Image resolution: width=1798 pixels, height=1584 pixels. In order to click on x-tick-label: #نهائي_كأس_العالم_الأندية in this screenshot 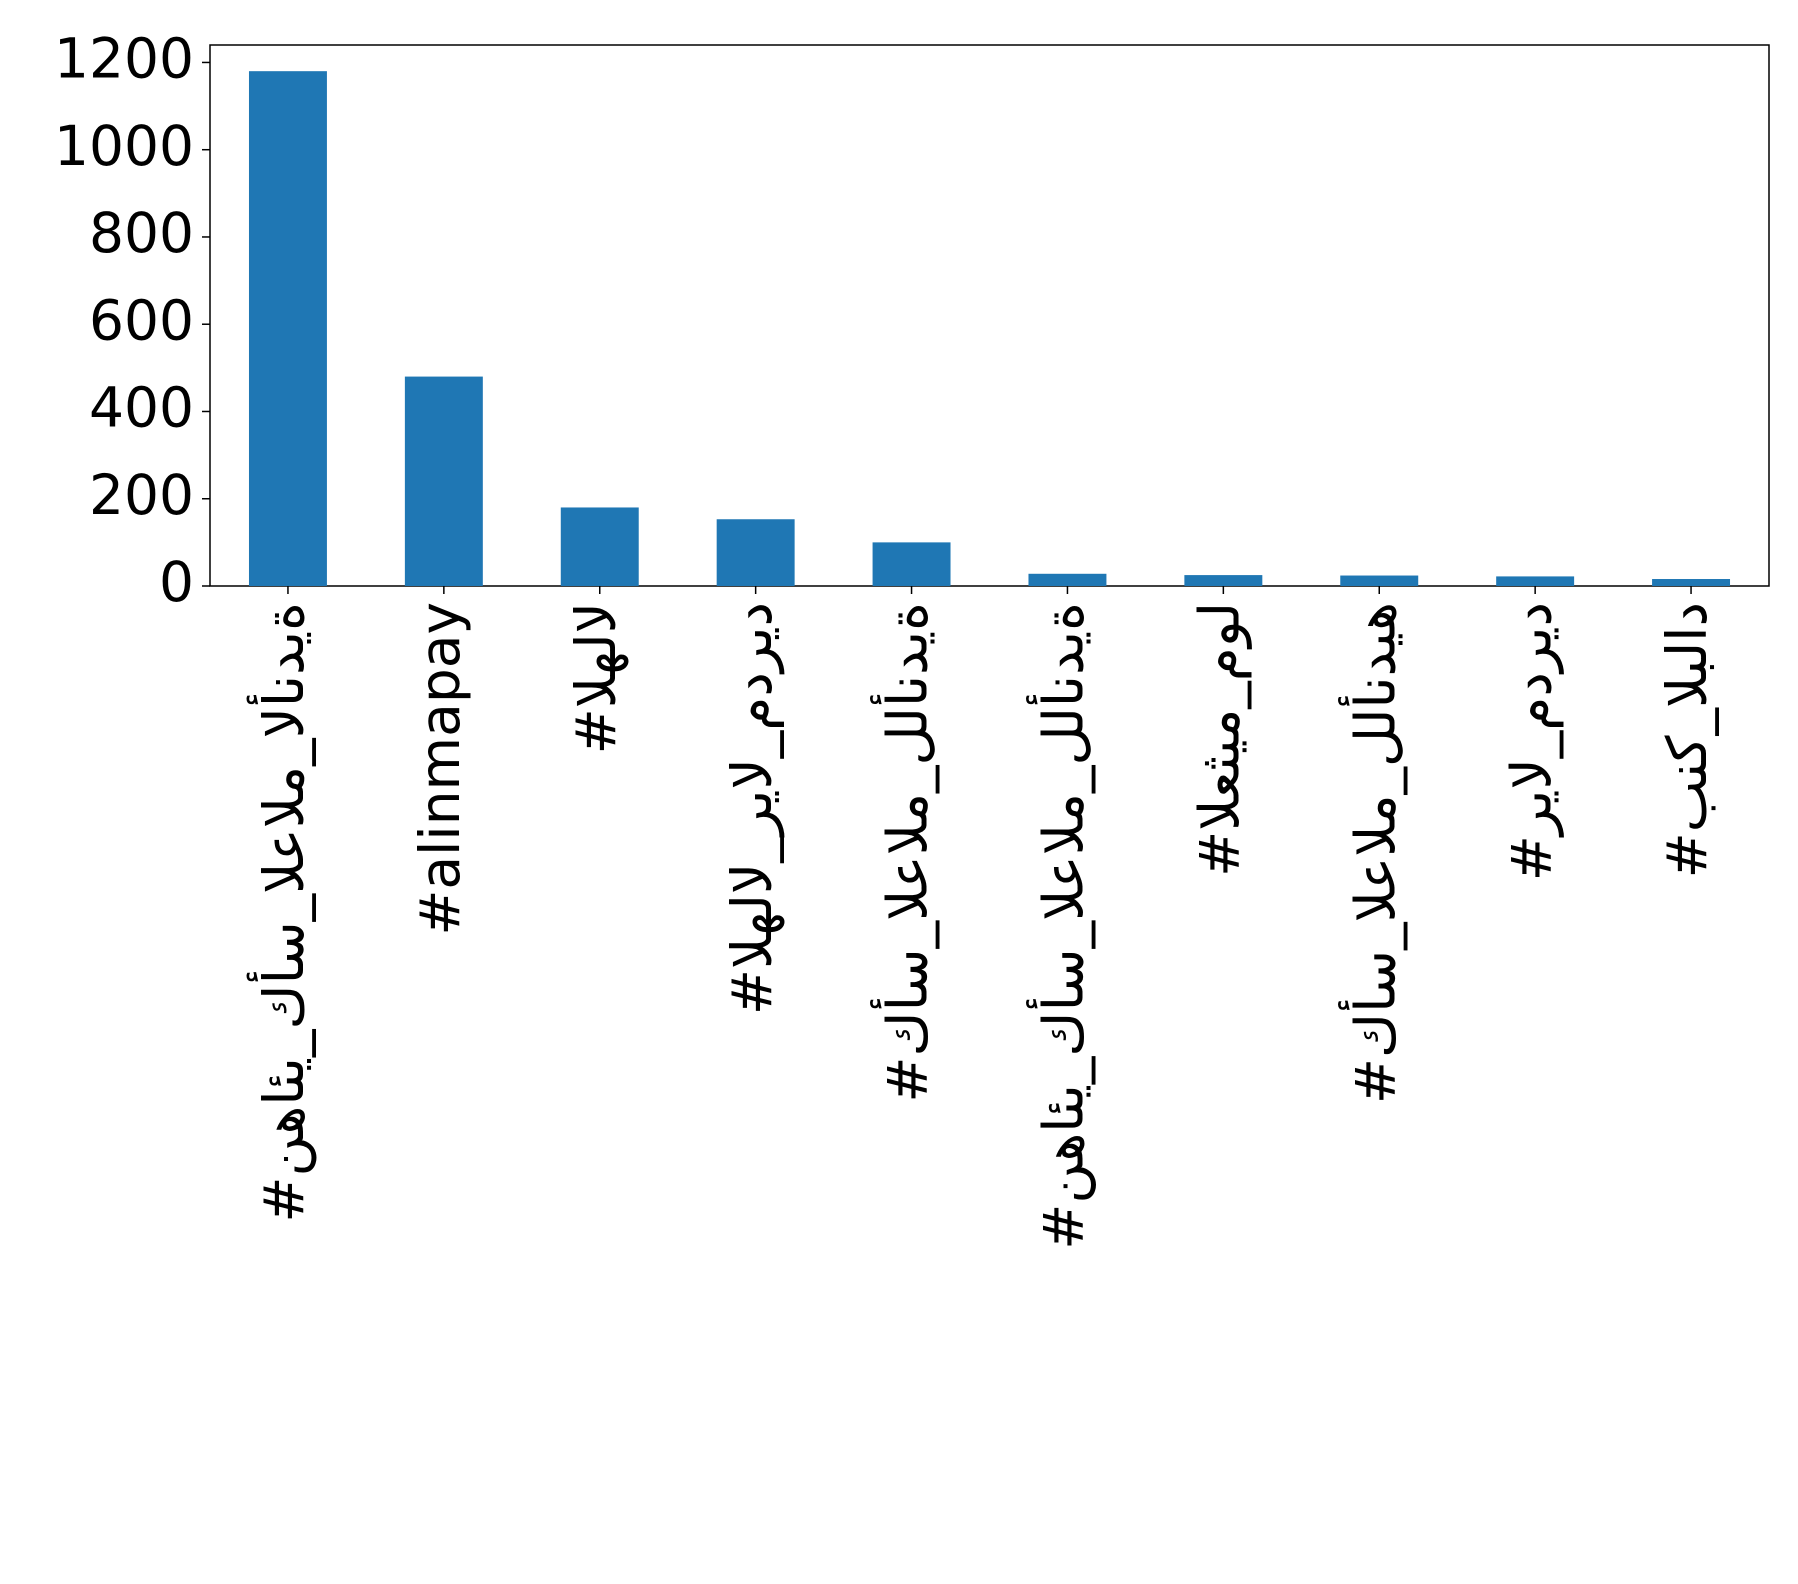, I will do `click(281, 912)`.